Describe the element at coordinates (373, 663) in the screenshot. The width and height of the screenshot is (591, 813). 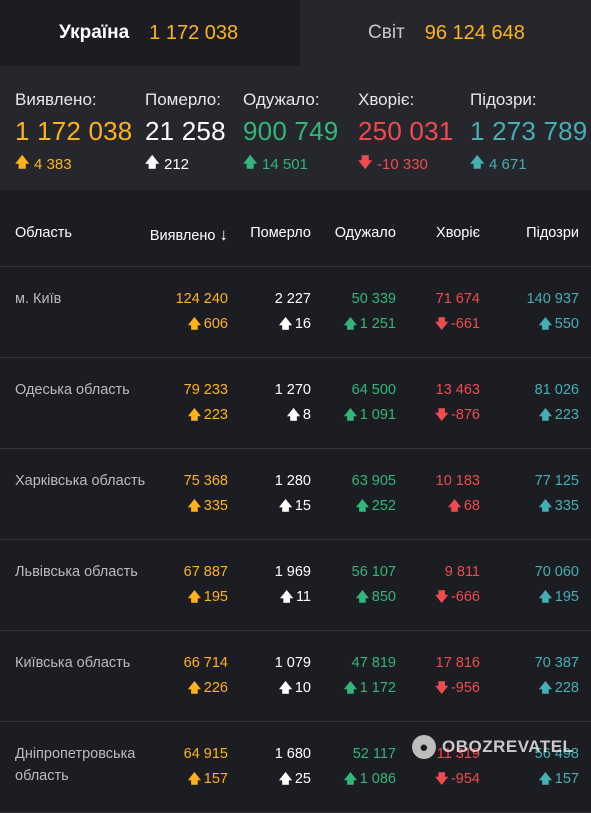
I see `cell-value: 47 819` at that location.